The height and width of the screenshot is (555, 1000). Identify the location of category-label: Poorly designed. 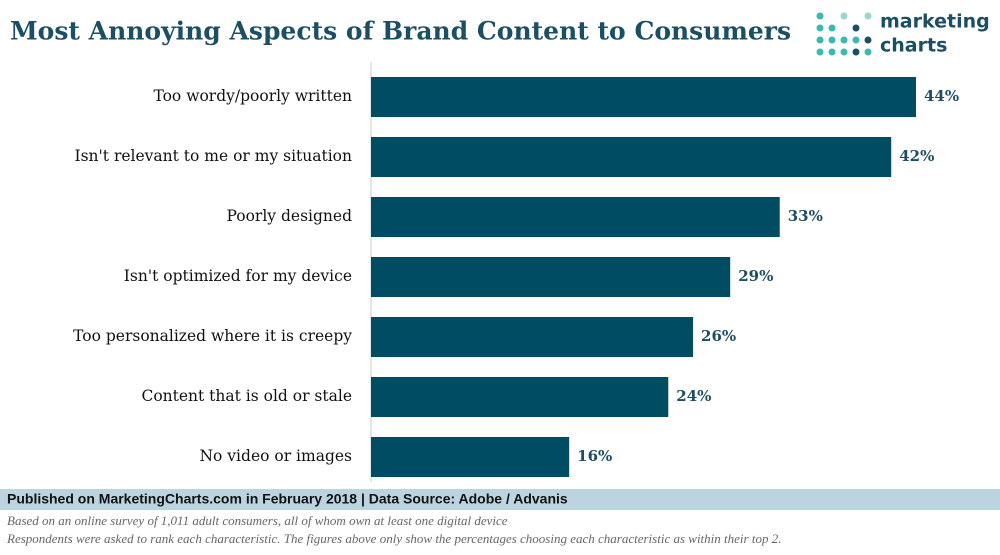
(289, 216).